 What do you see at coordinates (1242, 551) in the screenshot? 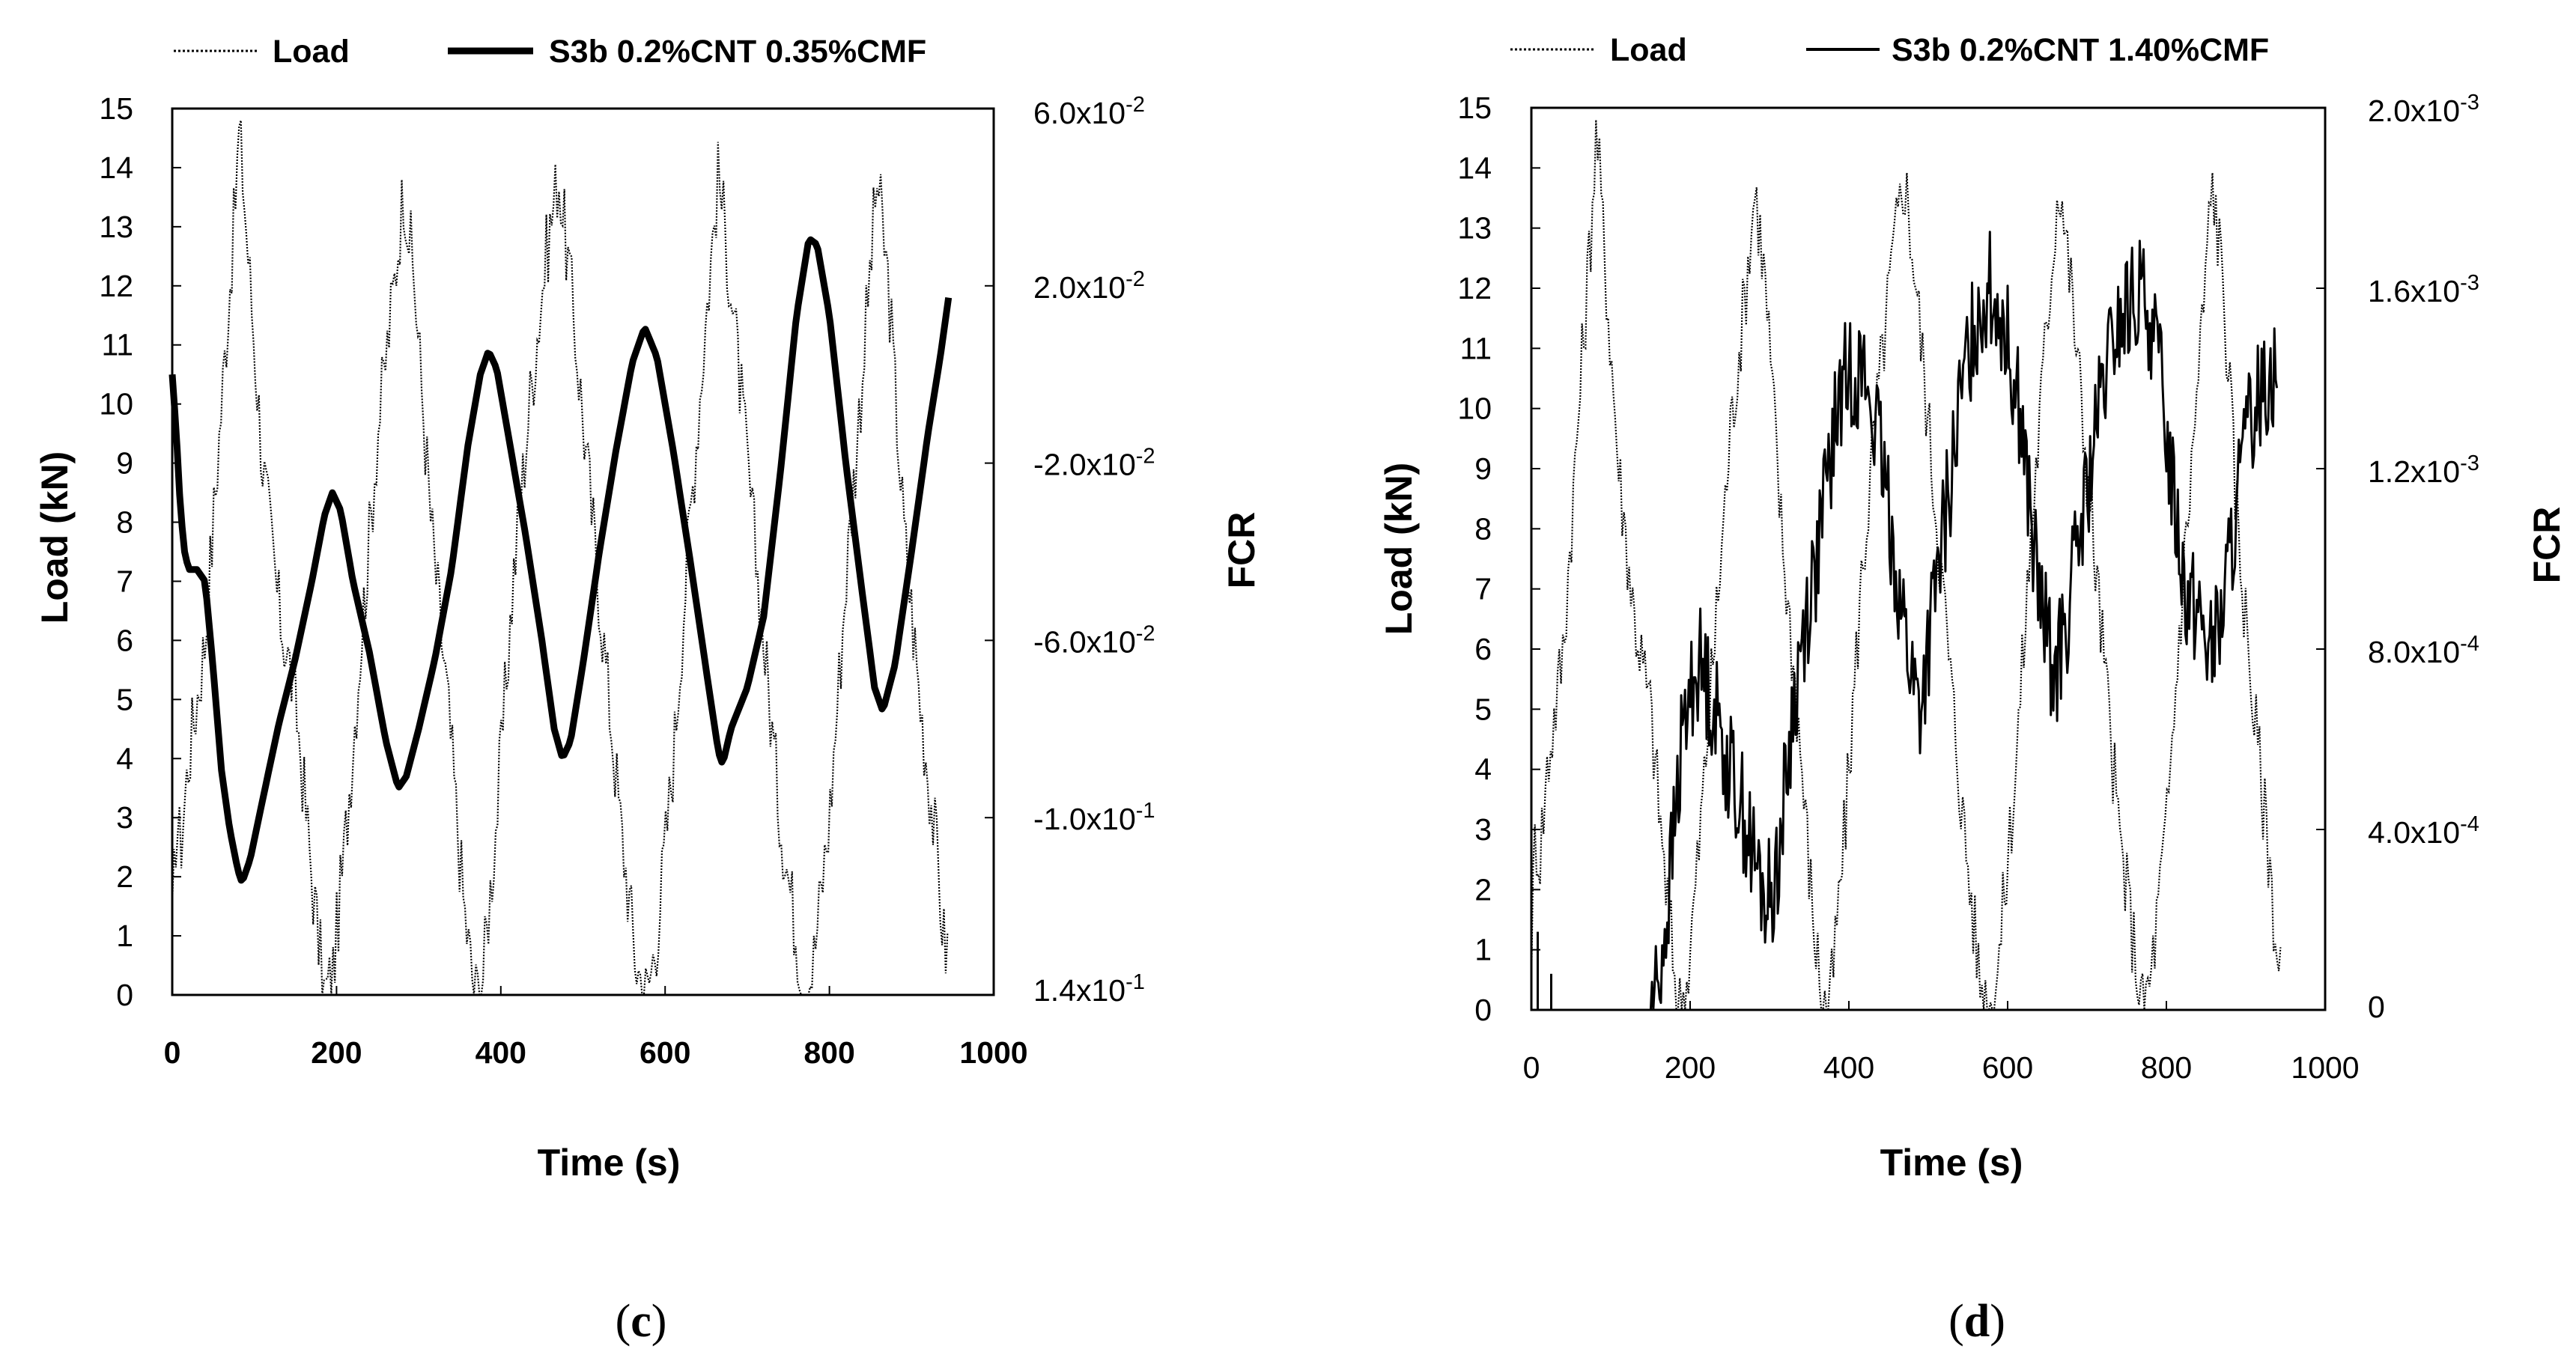
I see `y2-axis-title-c: FCR` at bounding box center [1242, 551].